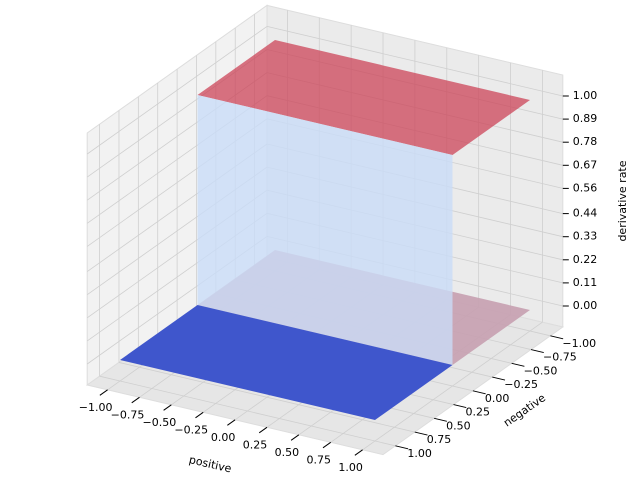  I want to click on y-tick-label: −0.25, so click(521, 384).